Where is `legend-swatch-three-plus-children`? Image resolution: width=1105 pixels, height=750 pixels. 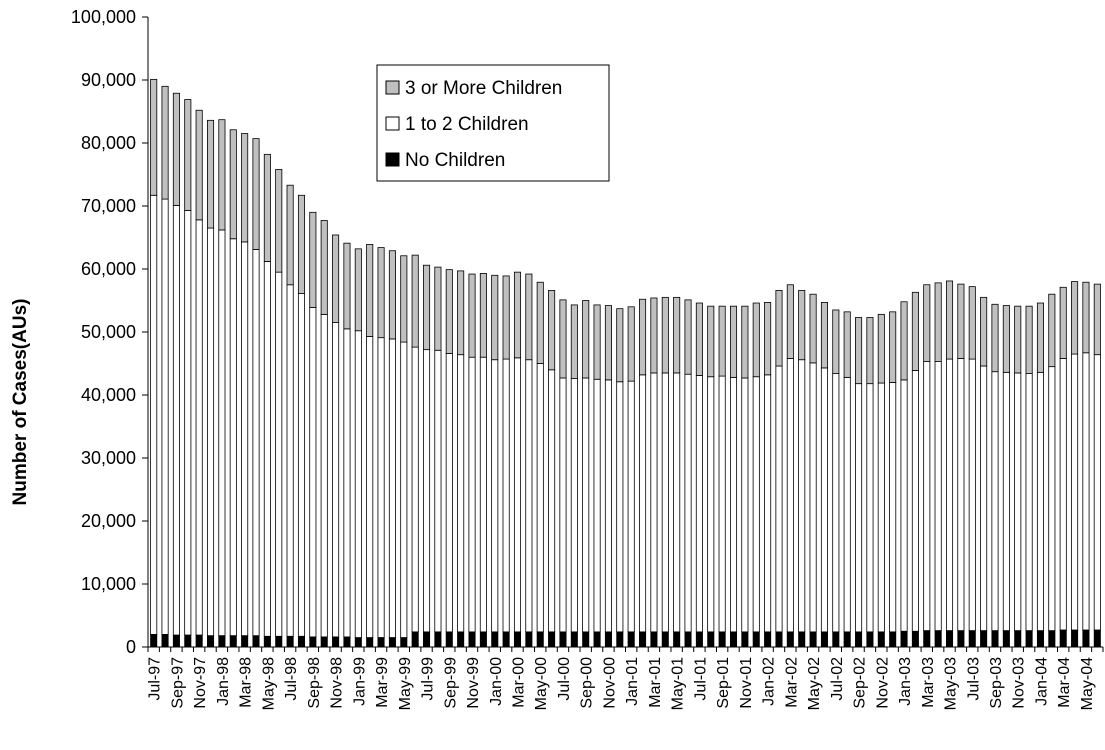
legend-swatch-three-plus-children is located at coordinates (392, 87).